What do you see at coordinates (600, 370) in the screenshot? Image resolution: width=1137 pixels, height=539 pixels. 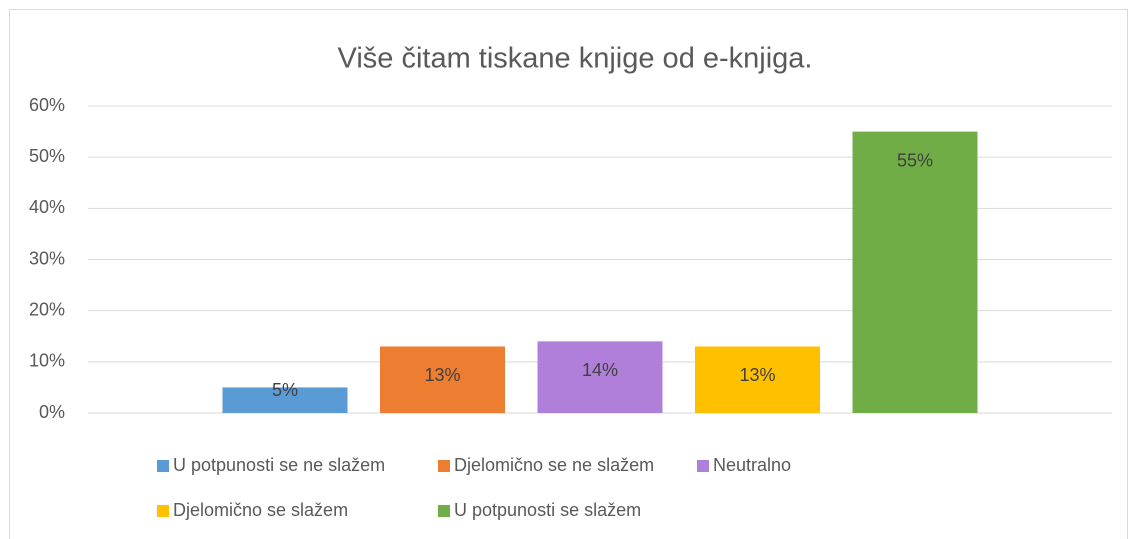 I see `data-label: 14%` at bounding box center [600, 370].